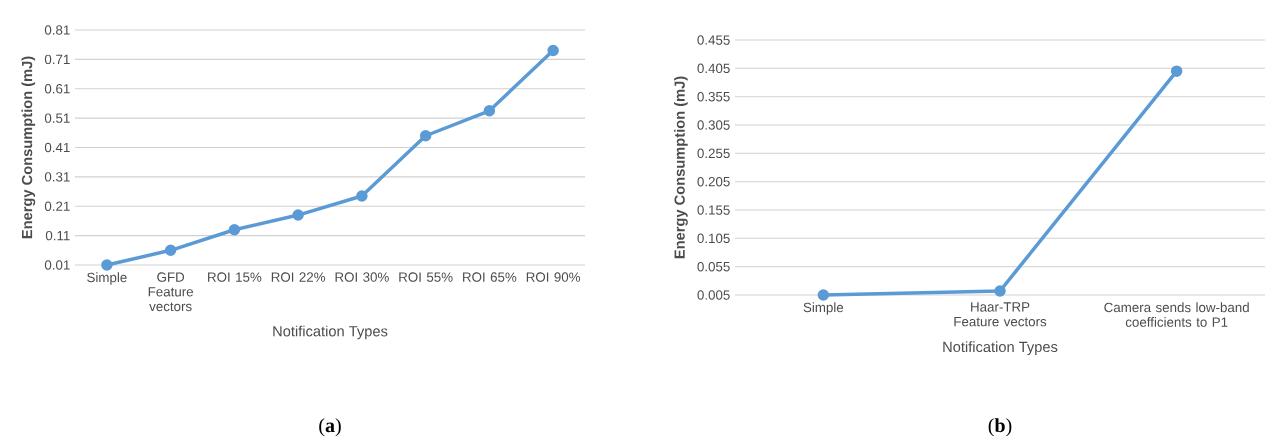  Describe the element at coordinates (713, 40) in the screenshot. I see `y-tick-label: 0.455` at that location.